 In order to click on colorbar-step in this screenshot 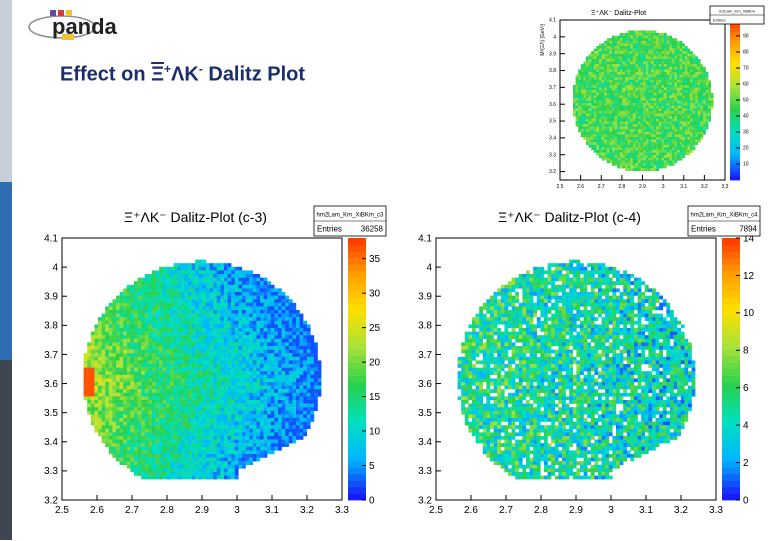, I will do `click(735, 138)`.